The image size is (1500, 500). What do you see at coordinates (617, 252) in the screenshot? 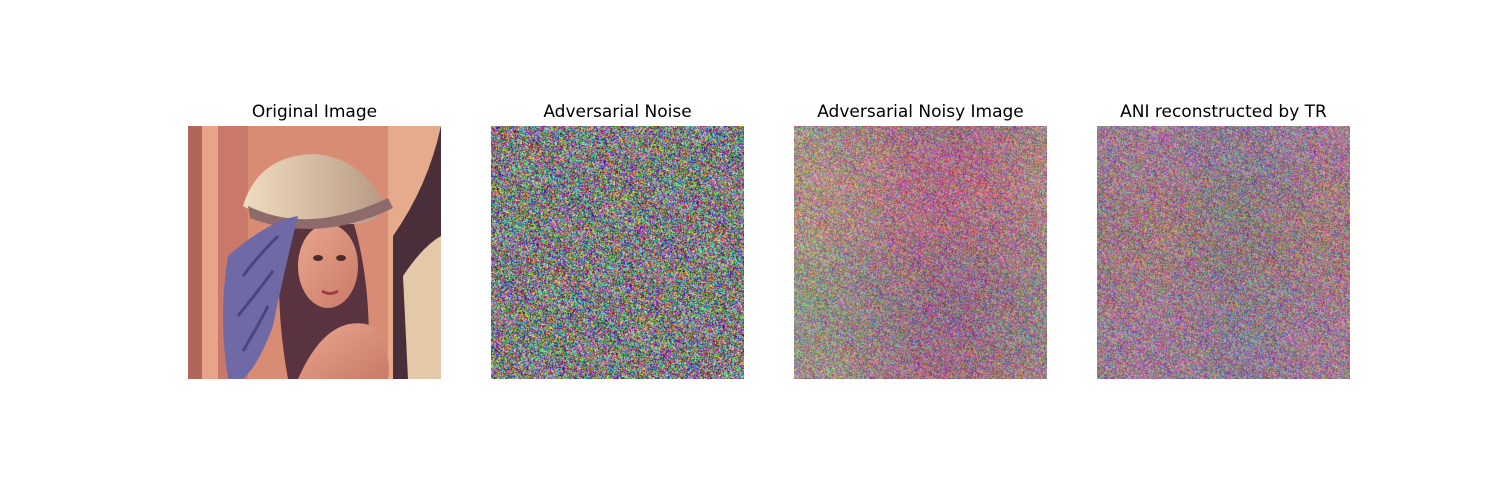
I see `adversarial-noise-image` at bounding box center [617, 252].